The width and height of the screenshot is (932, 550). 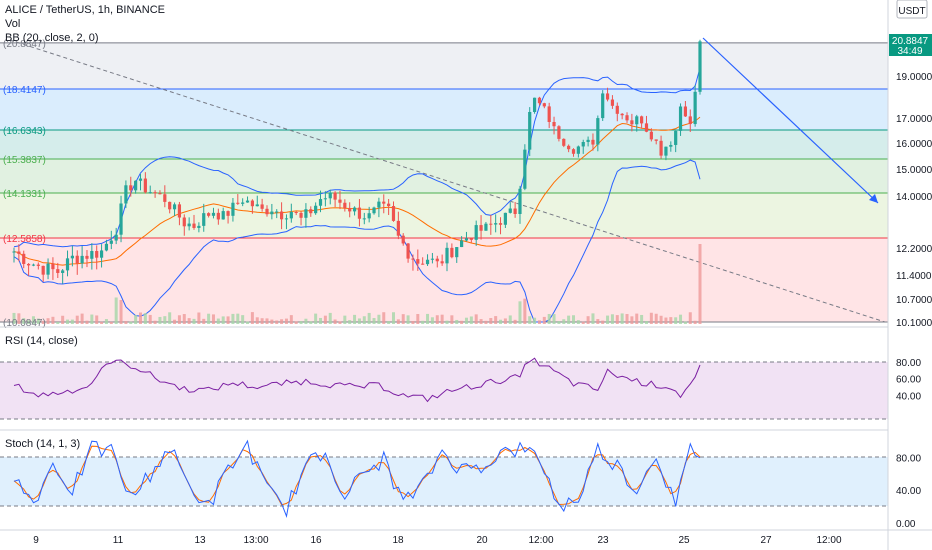 What do you see at coordinates (790, 120) in the screenshot?
I see `projection-arrow` at bounding box center [790, 120].